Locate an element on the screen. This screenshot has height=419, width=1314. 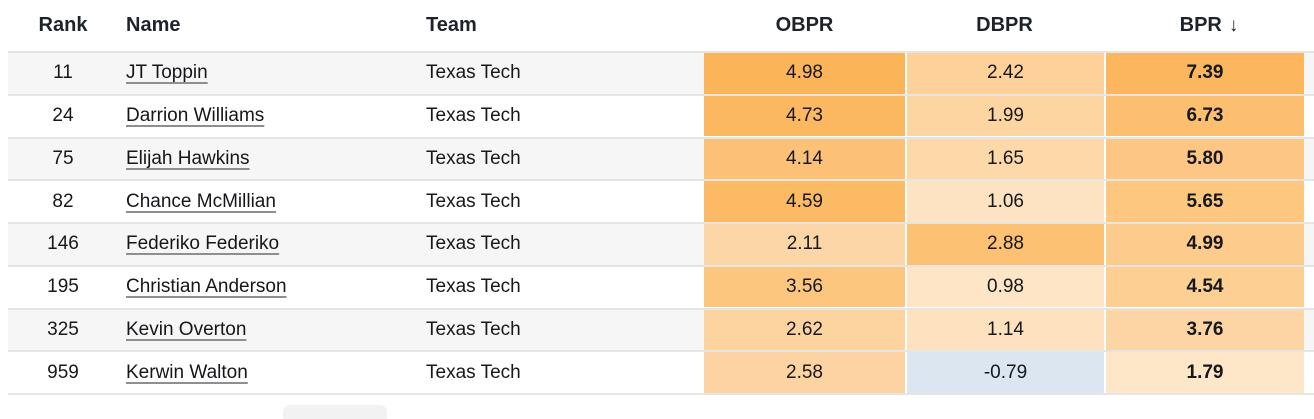
dbpr-cell: -0.79 is located at coordinates (1004, 373).